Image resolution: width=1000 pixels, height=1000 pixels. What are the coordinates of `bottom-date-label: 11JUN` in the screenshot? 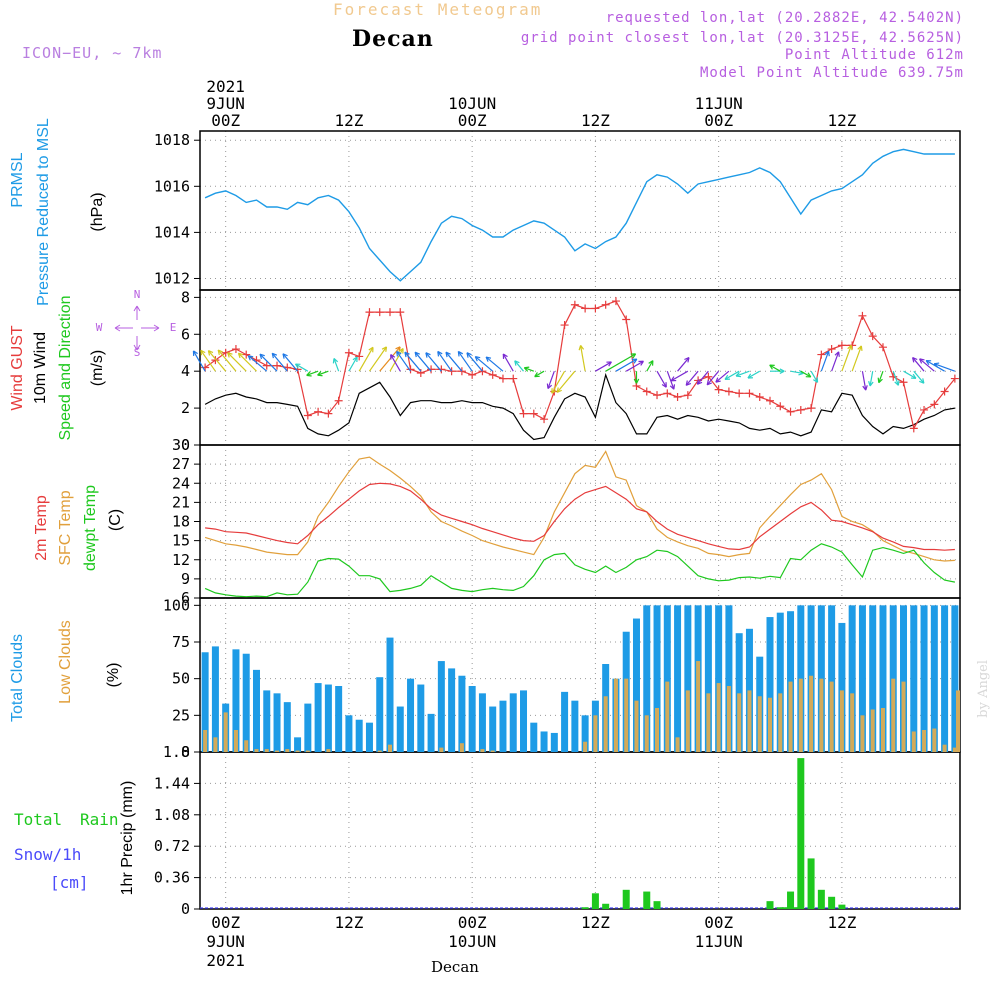 It's located at (719, 941).